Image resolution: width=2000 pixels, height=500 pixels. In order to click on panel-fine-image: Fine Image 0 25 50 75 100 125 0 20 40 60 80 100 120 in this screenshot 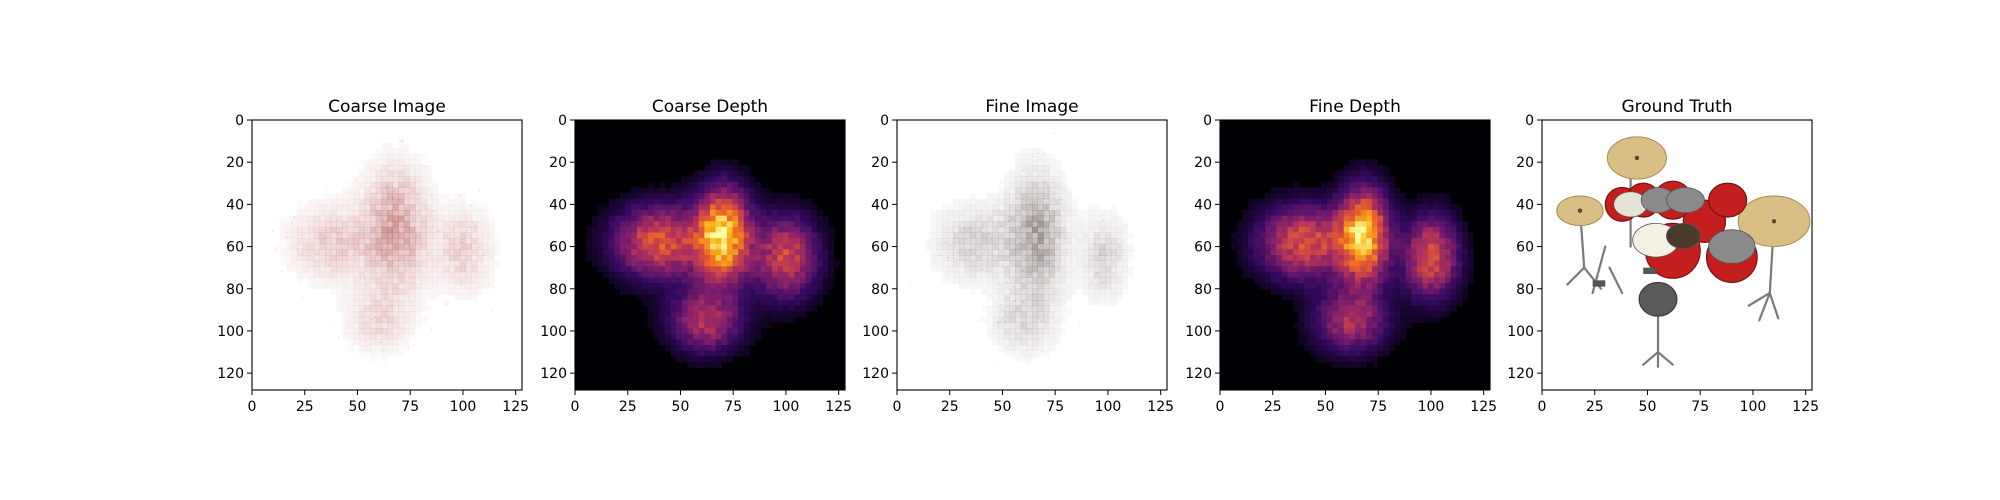, I will do `click(1018, 256)`.